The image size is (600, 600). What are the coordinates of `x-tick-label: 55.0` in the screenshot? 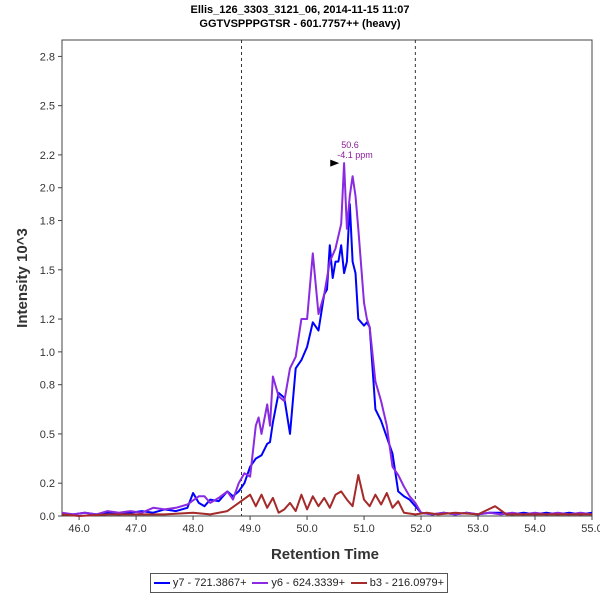 It's located at (590, 529).